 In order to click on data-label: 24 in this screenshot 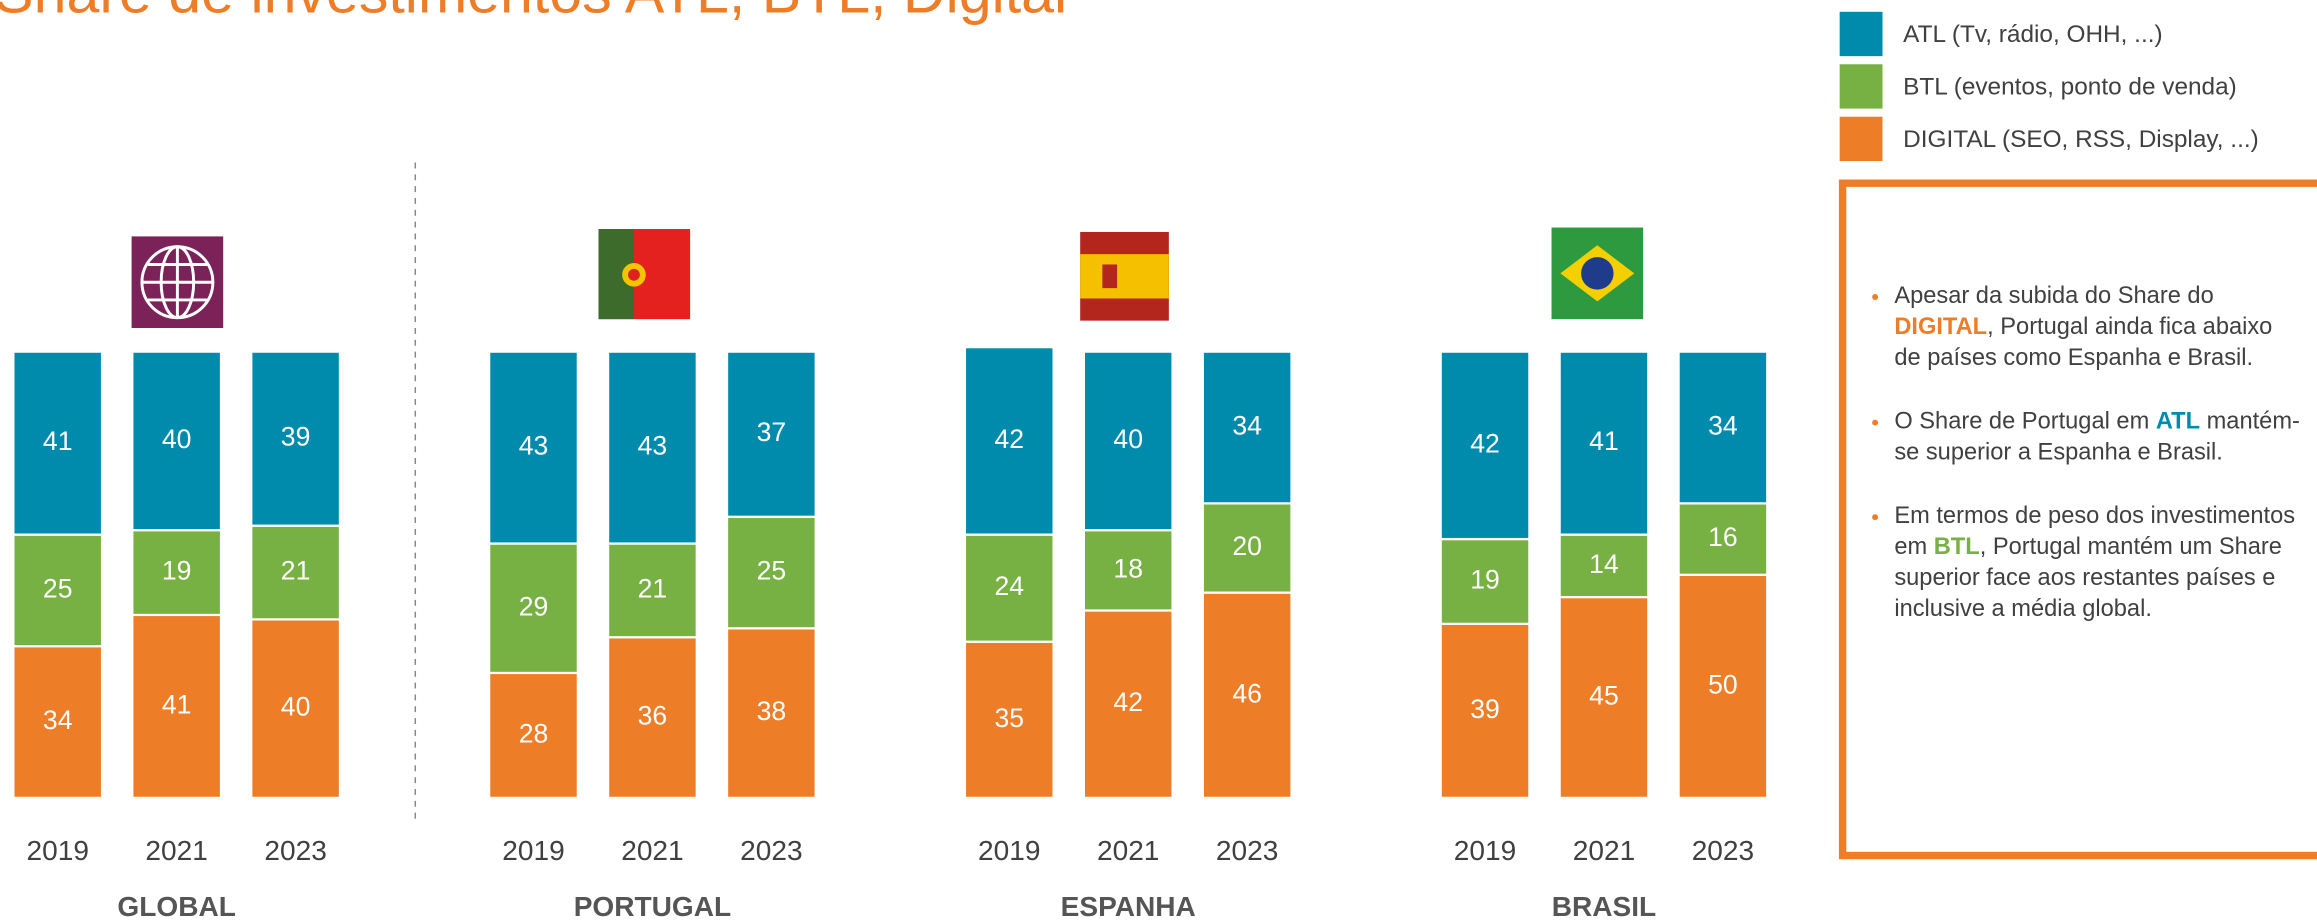, I will do `click(1009, 586)`.